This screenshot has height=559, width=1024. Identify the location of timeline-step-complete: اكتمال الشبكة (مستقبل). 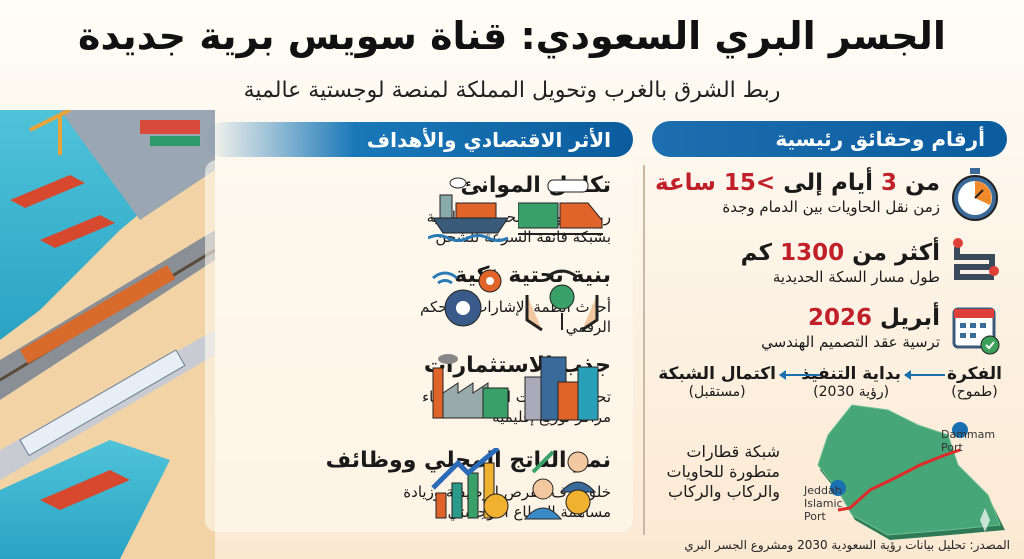
(717, 382).